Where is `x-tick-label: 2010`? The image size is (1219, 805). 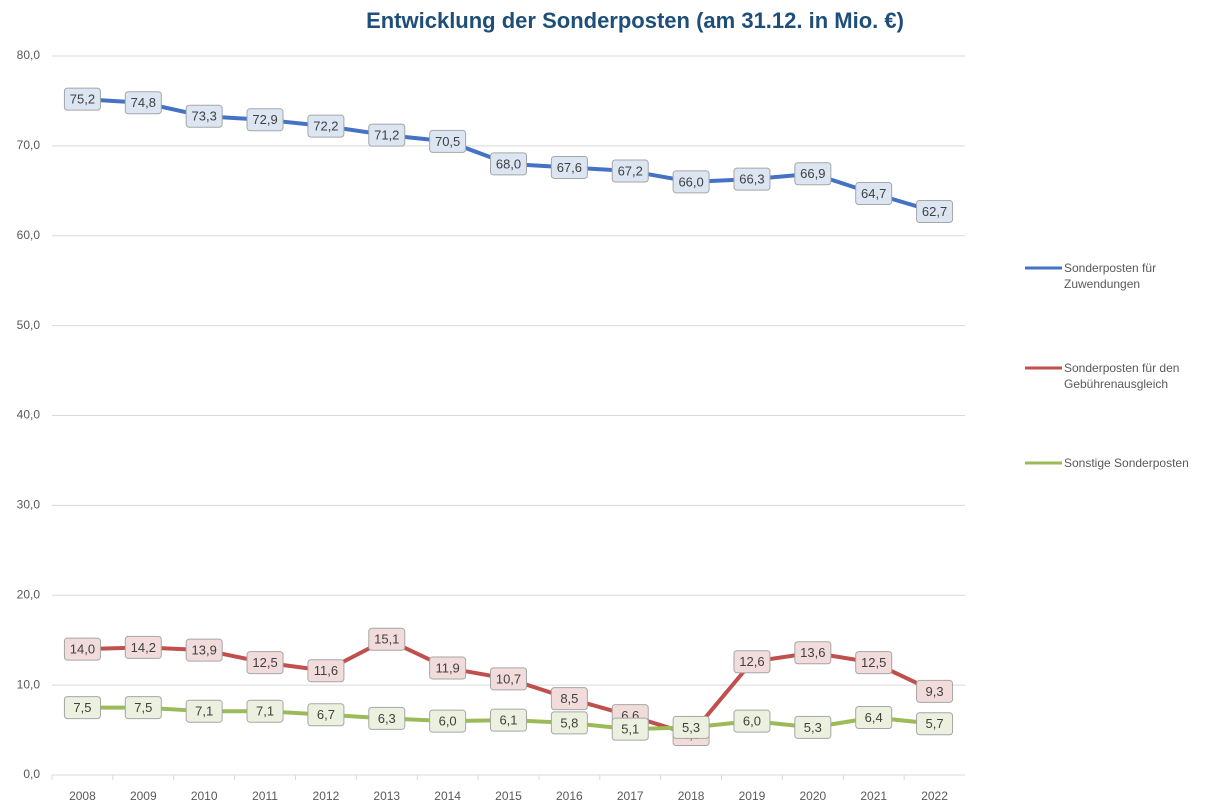 x-tick-label: 2010 is located at coordinates (204, 796).